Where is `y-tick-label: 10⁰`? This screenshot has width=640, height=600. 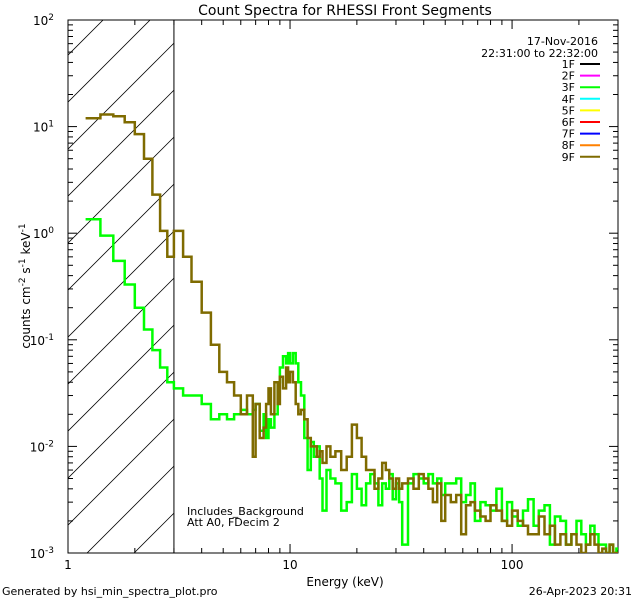 y-tick-label: 10⁰ is located at coordinates (43, 233).